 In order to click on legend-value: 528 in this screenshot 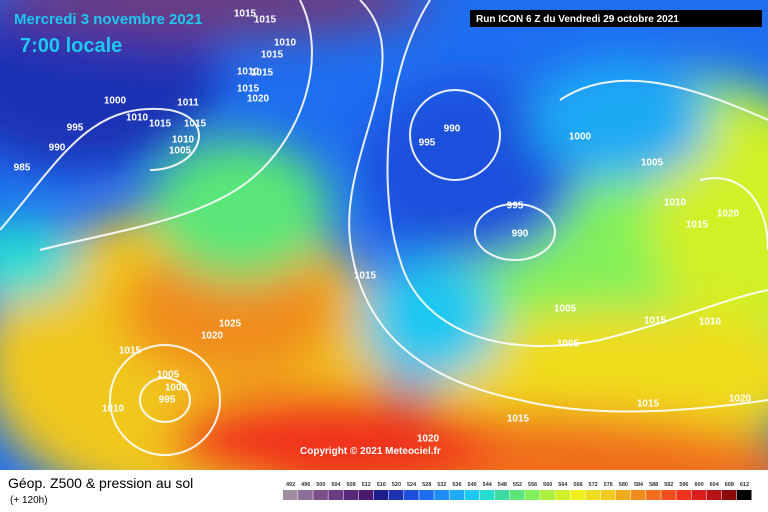, I will do `click(426, 485)`.